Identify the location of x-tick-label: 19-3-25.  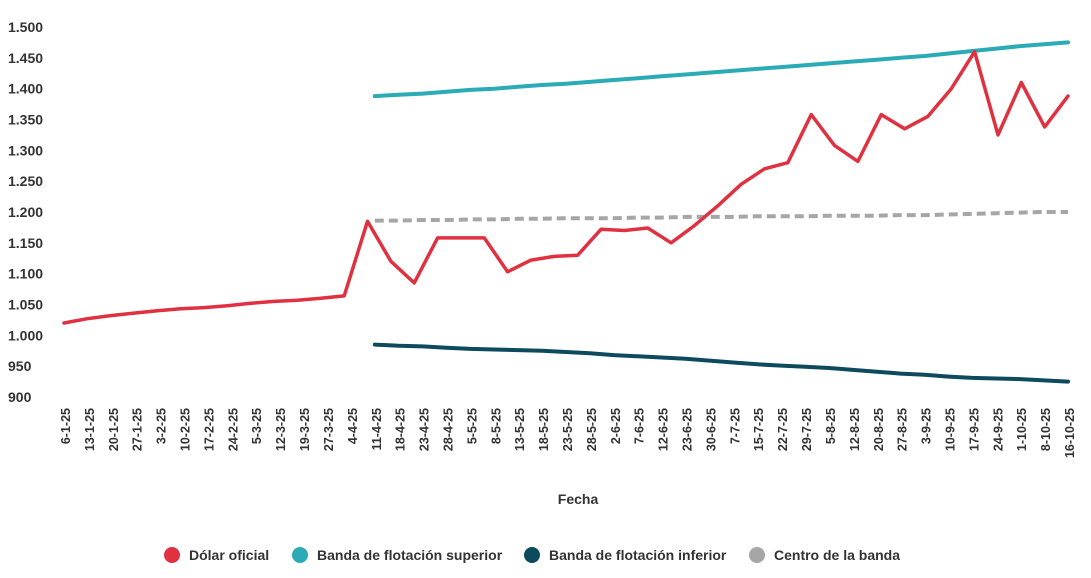
(305, 429).